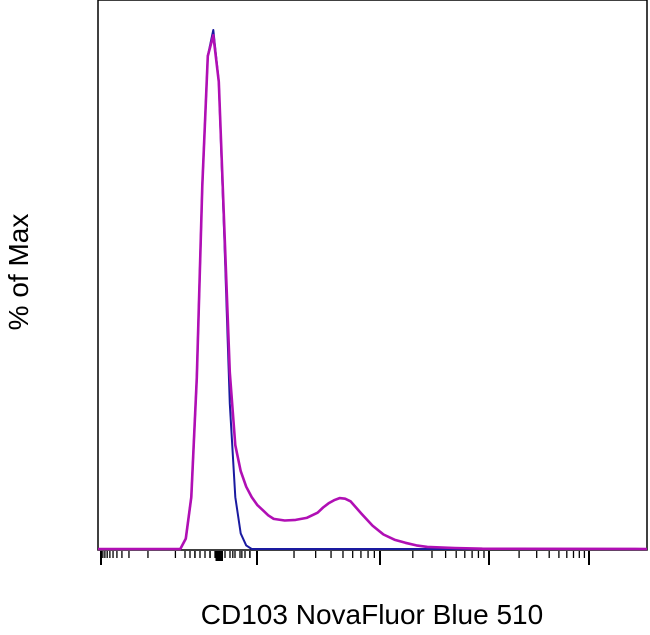 This screenshot has width=650, height=635. What do you see at coordinates (372, 614) in the screenshot?
I see `x-axis-title: CD103 NovaFluor Blue 510` at bounding box center [372, 614].